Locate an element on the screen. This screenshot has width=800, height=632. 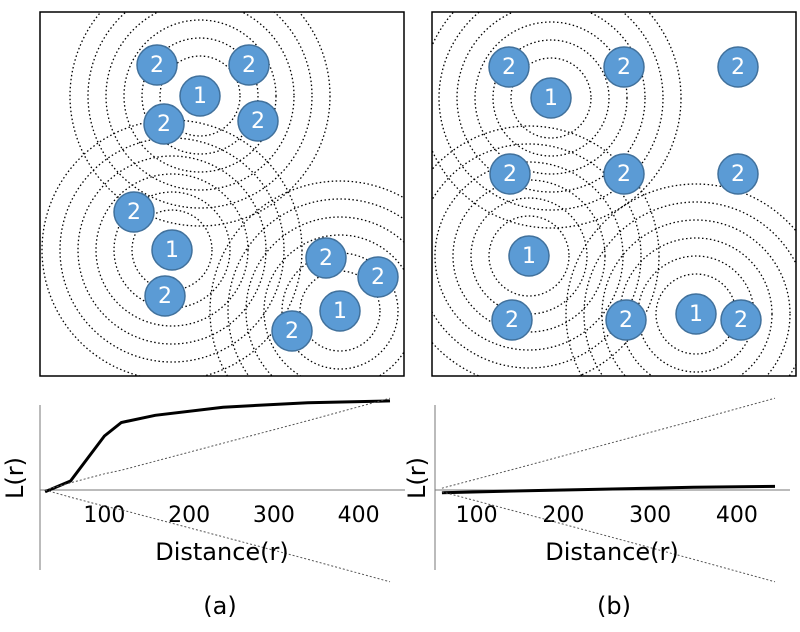
caption: (b) is located at coordinates (614, 606).